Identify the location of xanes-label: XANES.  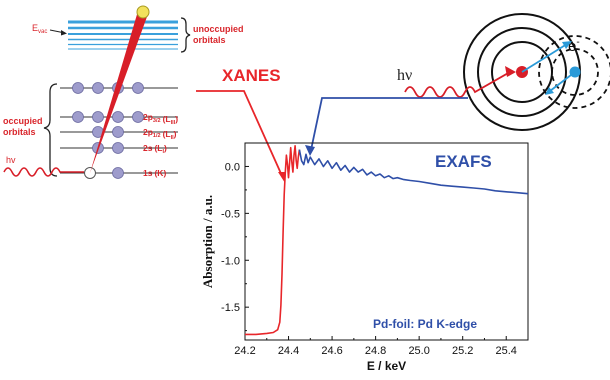
(251, 75).